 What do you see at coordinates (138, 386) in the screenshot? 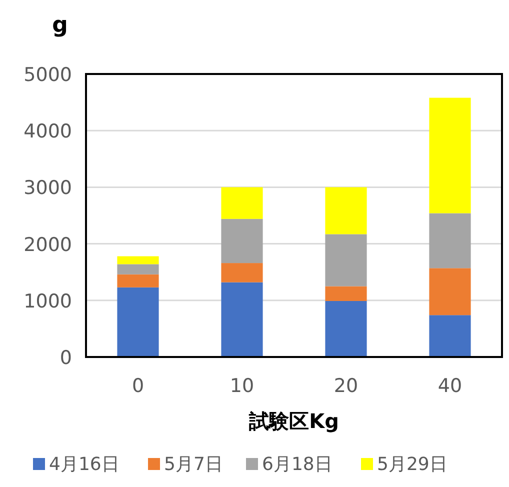
I see `x-tick-label: 0` at bounding box center [138, 386].